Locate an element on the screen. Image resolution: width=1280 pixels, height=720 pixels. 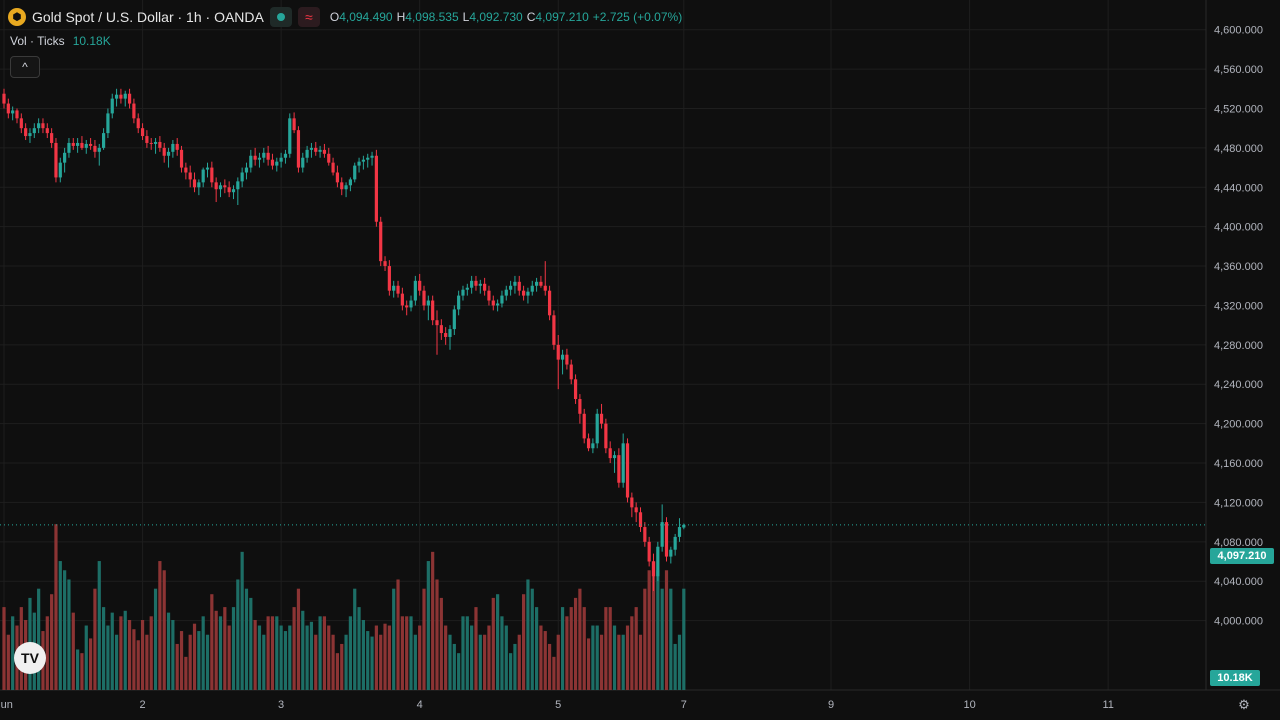
time-axis: Jun 2 3 4 5 7 9 10 11 is located at coordinates (557, 705).